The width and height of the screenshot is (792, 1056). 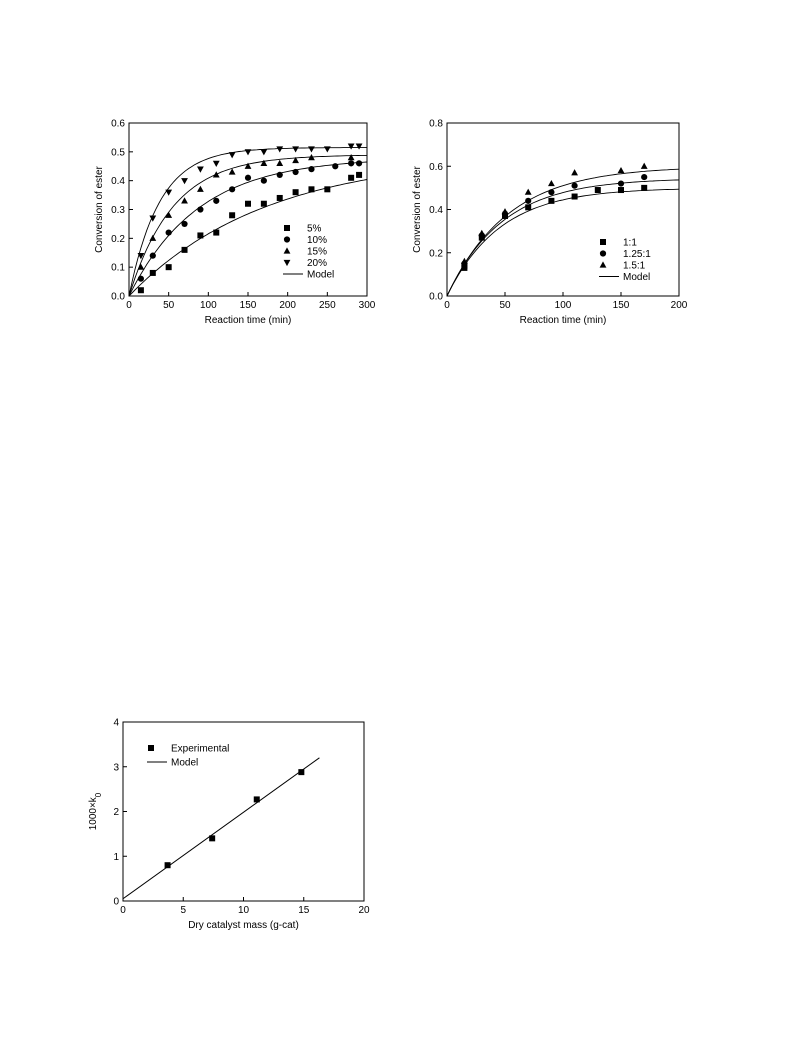 I want to click on legend-label: Model, so click(x=184, y=763).